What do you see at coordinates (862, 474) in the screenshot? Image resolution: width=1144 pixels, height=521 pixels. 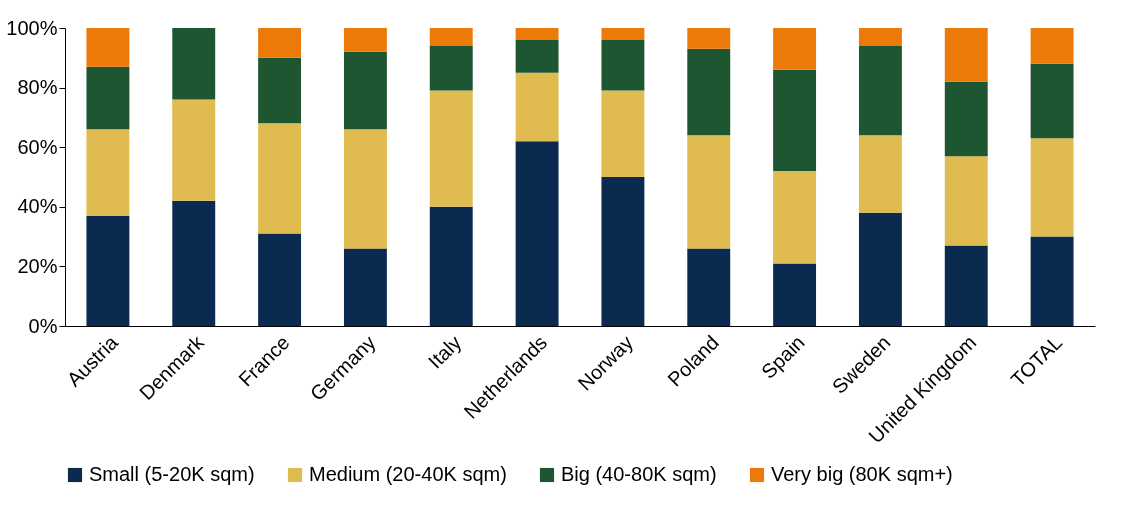 I see `legend-label: Very big (80K sqm+)` at bounding box center [862, 474].